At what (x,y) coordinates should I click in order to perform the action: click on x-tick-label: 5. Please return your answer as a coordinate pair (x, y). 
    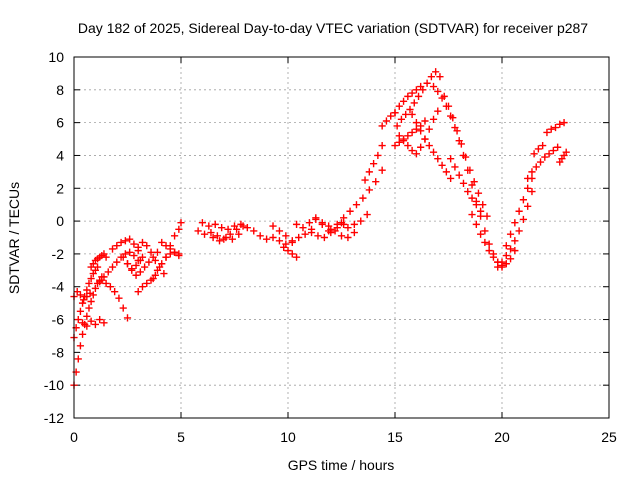
    Looking at the image, I should click on (181, 437).